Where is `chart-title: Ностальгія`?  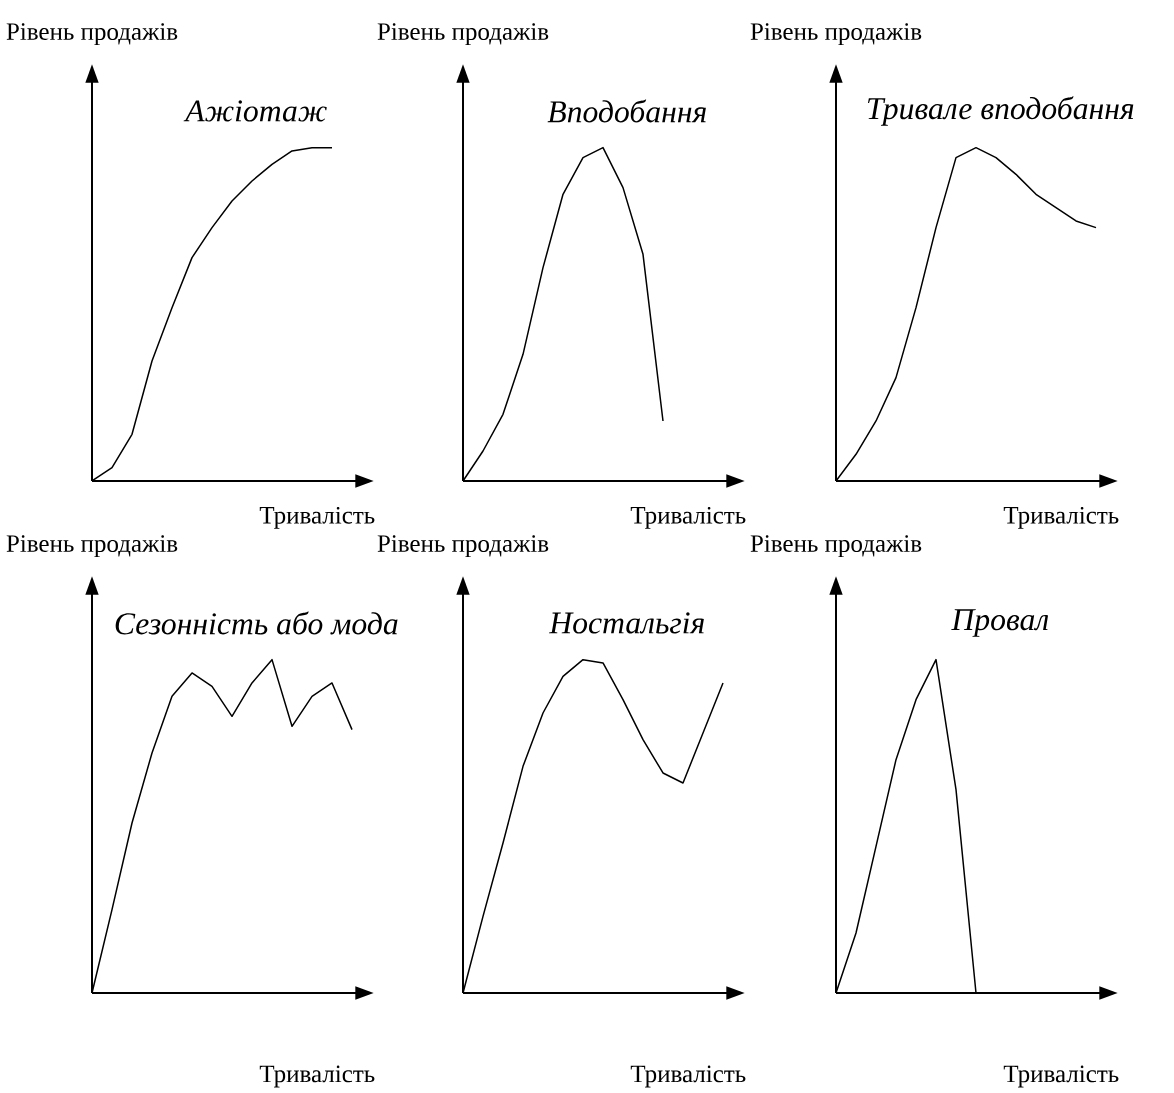 chart-title: Ностальгія is located at coordinates (626, 623).